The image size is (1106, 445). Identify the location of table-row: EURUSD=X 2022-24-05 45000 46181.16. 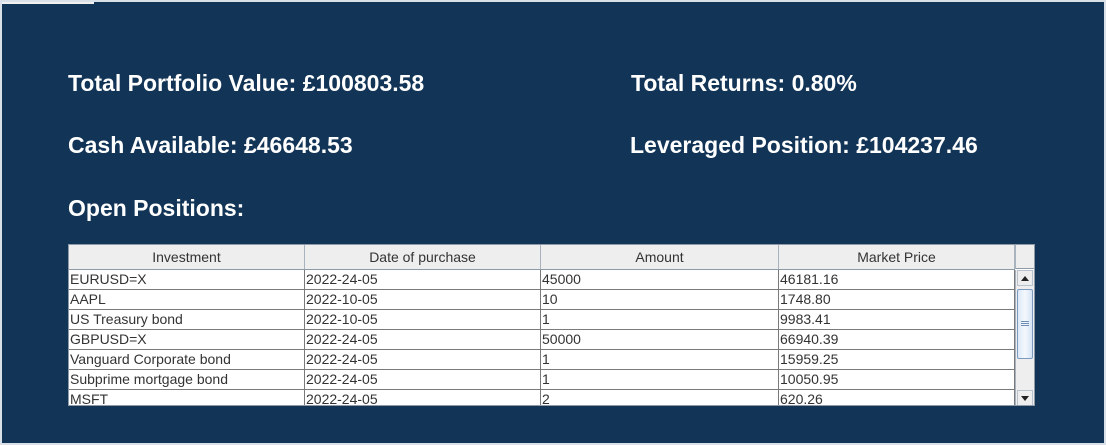
(542, 280).